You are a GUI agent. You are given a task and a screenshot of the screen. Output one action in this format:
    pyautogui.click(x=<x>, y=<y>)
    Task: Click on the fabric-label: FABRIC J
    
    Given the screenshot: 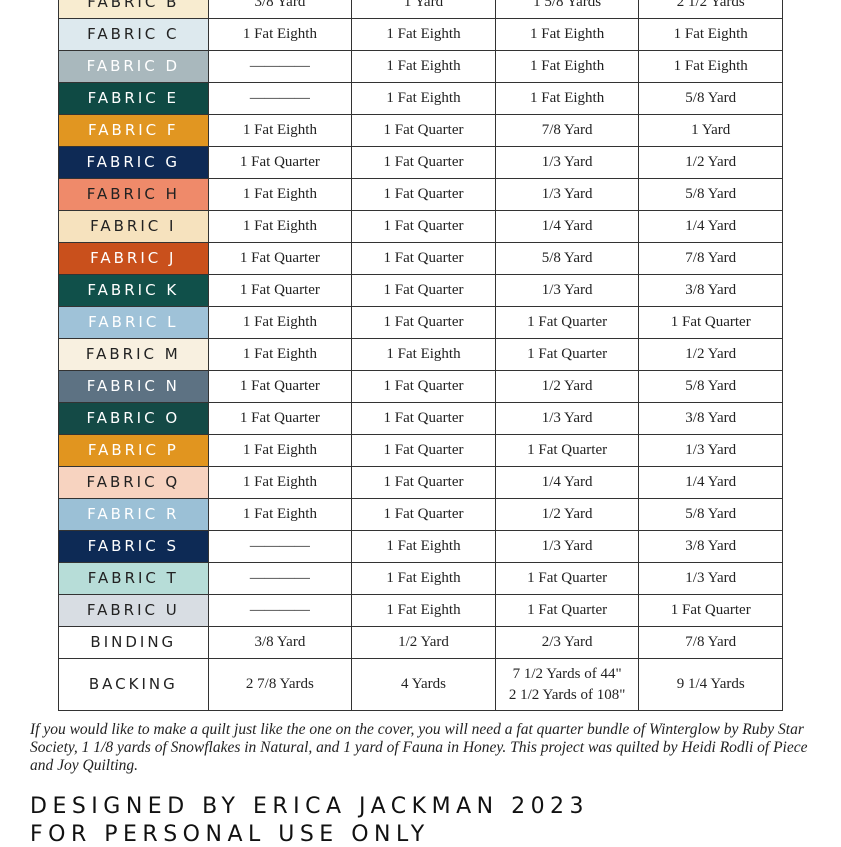 What is the action you would take?
    pyautogui.click(x=133, y=259)
    